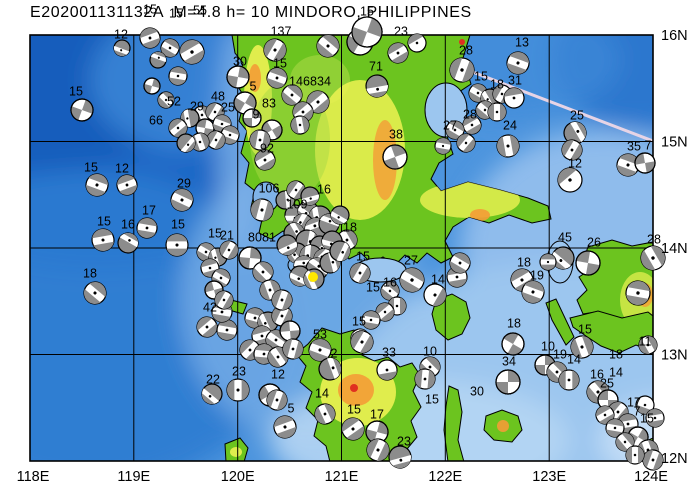  What do you see at coordinates (430, 352) in the screenshot?
I see `depth-label: 10` at bounding box center [430, 352].